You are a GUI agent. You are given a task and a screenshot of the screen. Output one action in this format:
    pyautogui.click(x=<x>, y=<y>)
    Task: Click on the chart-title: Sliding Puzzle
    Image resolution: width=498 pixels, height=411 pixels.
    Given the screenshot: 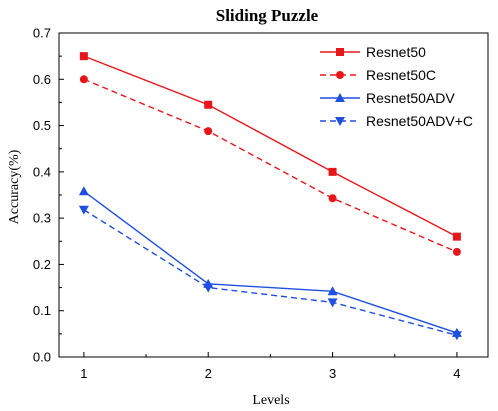 What is the action you would take?
    pyautogui.click(x=267, y=15)
    